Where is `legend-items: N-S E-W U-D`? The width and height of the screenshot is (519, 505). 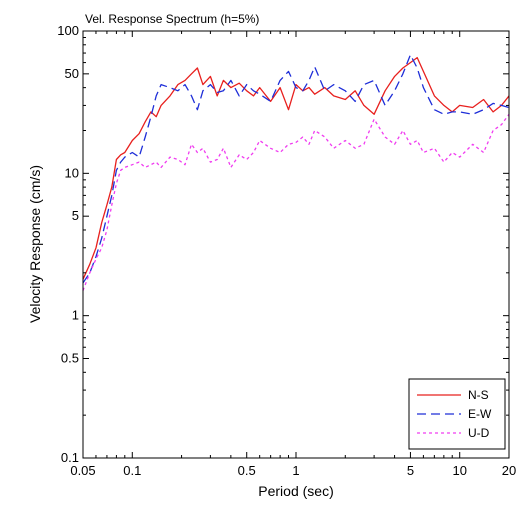 legend-items: N-S E-W U-D is located at coordinates (454, 414).